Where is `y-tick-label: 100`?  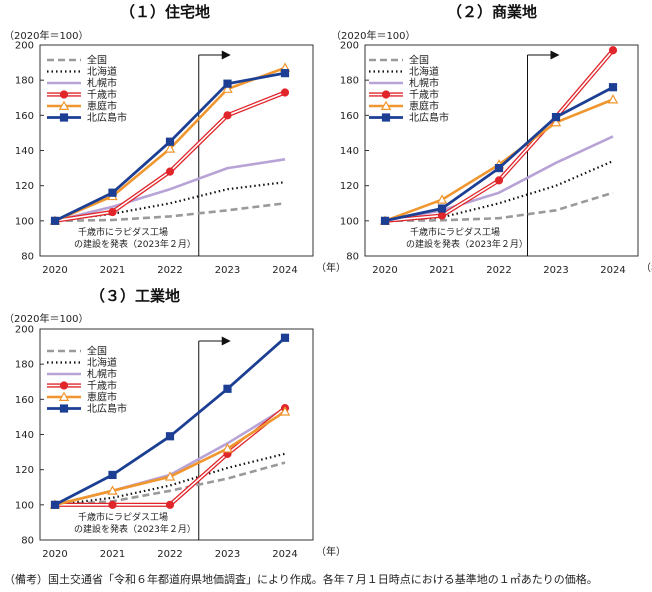 y-tick-label: 100 is located at coordinates (24, 221).